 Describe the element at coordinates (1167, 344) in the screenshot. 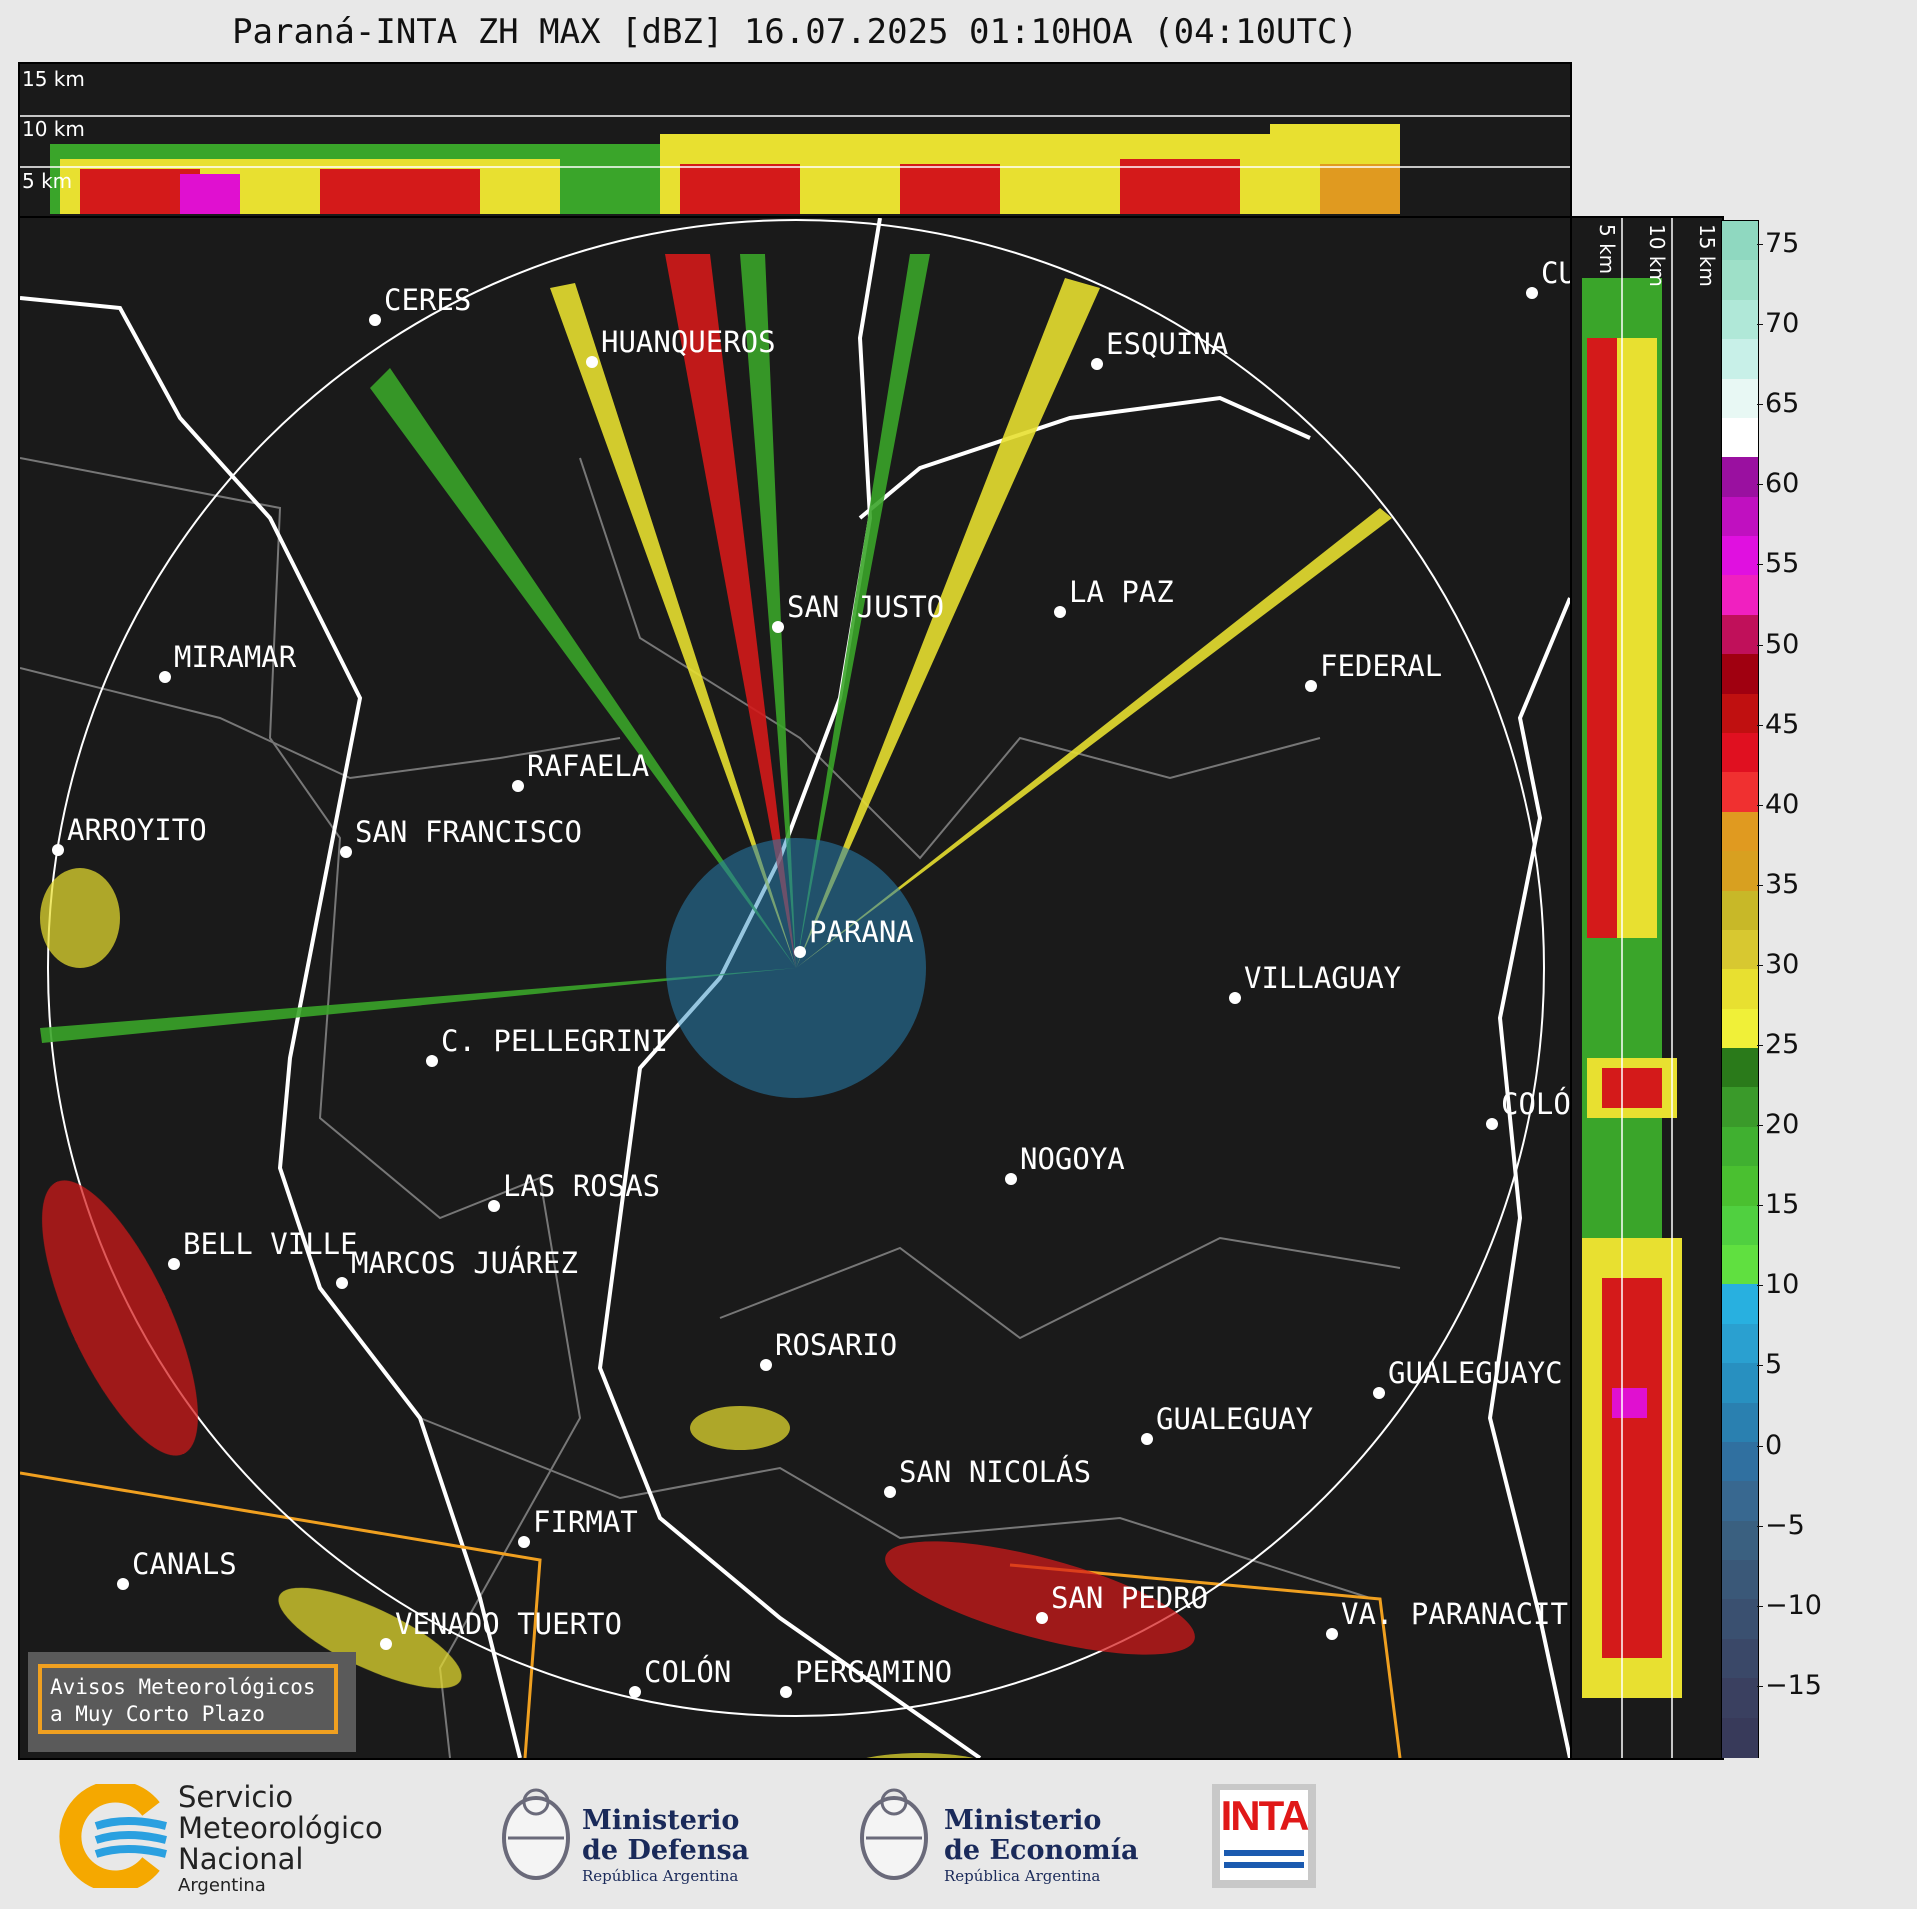

I see `city-label: ESQUINA` at that location.